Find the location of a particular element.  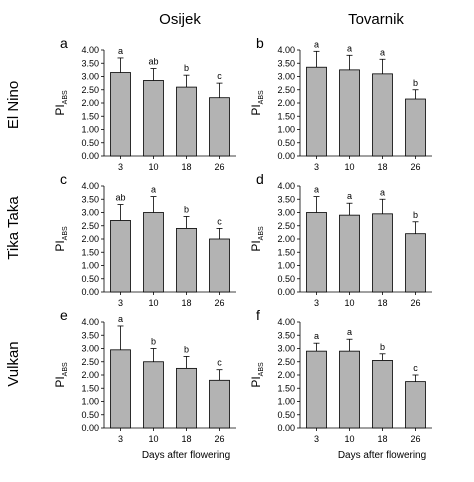

row-title-vulkan: Vulkan is located at coordinates (13, 363).